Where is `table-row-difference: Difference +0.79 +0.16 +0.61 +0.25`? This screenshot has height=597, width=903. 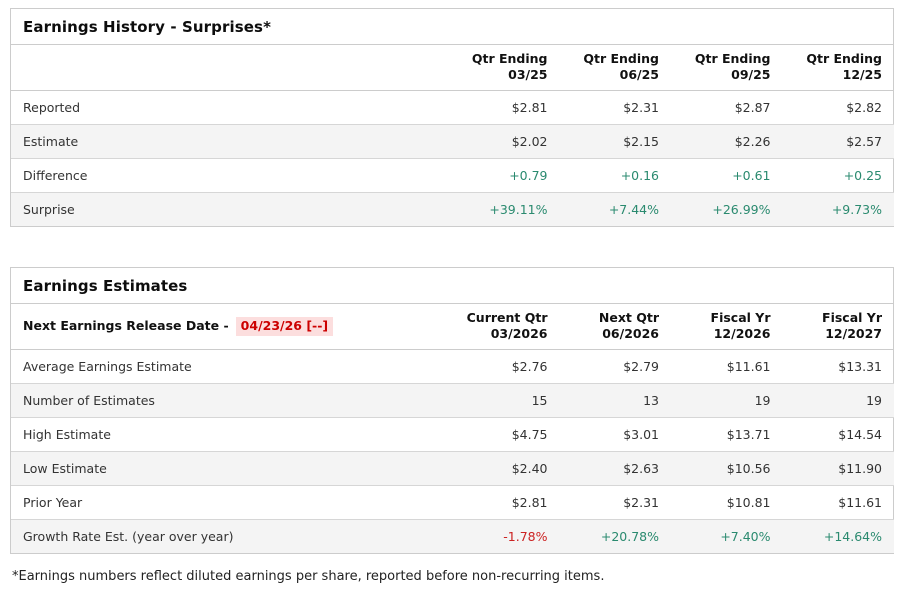
table-row-difference: Difference +0.79 +0.16 +0.61 +0.25 is located at coordinates (452, 175).